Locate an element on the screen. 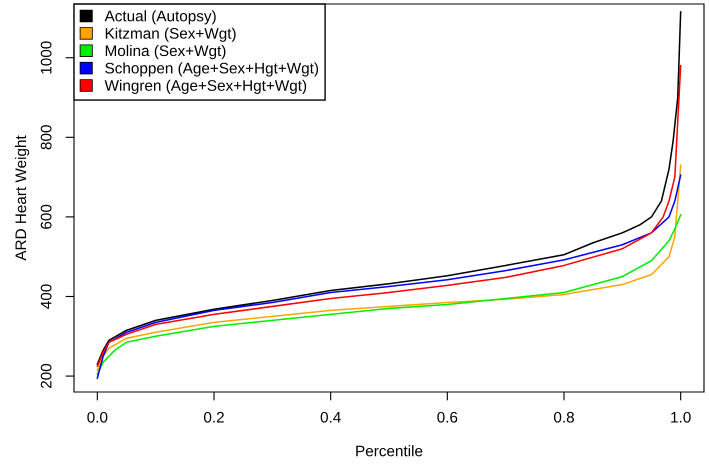 The image size is (709, 466). x-tick-label: 0.8 is located at coordinates (564, 417).